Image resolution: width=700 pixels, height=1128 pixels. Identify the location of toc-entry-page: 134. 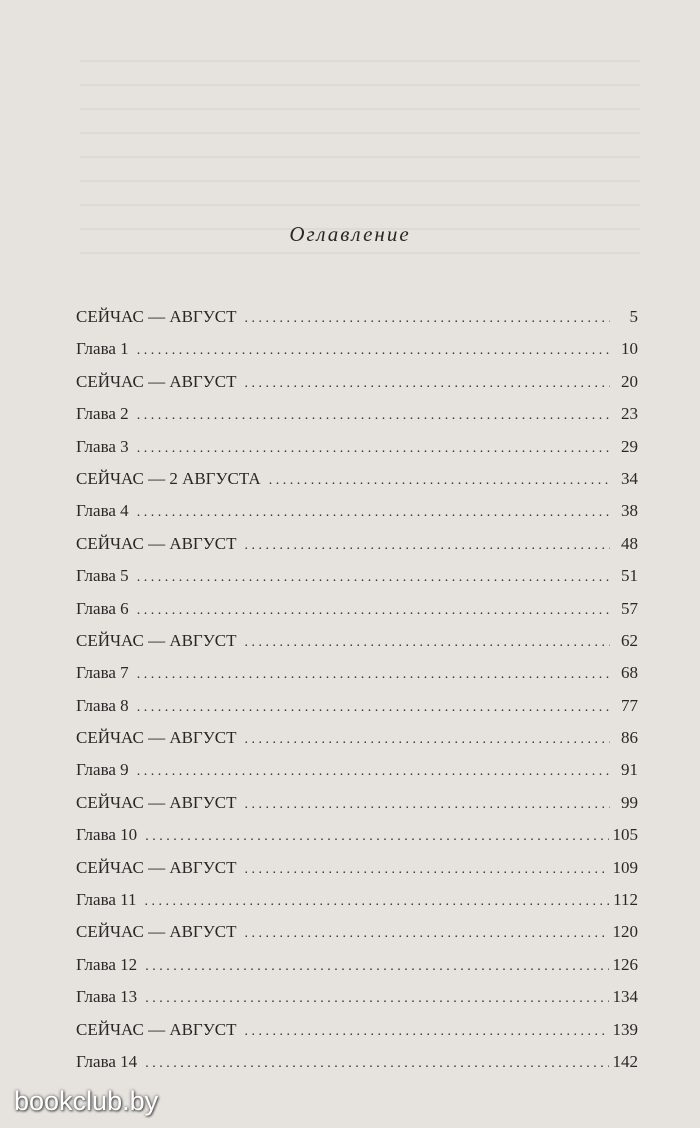
(625, 997).